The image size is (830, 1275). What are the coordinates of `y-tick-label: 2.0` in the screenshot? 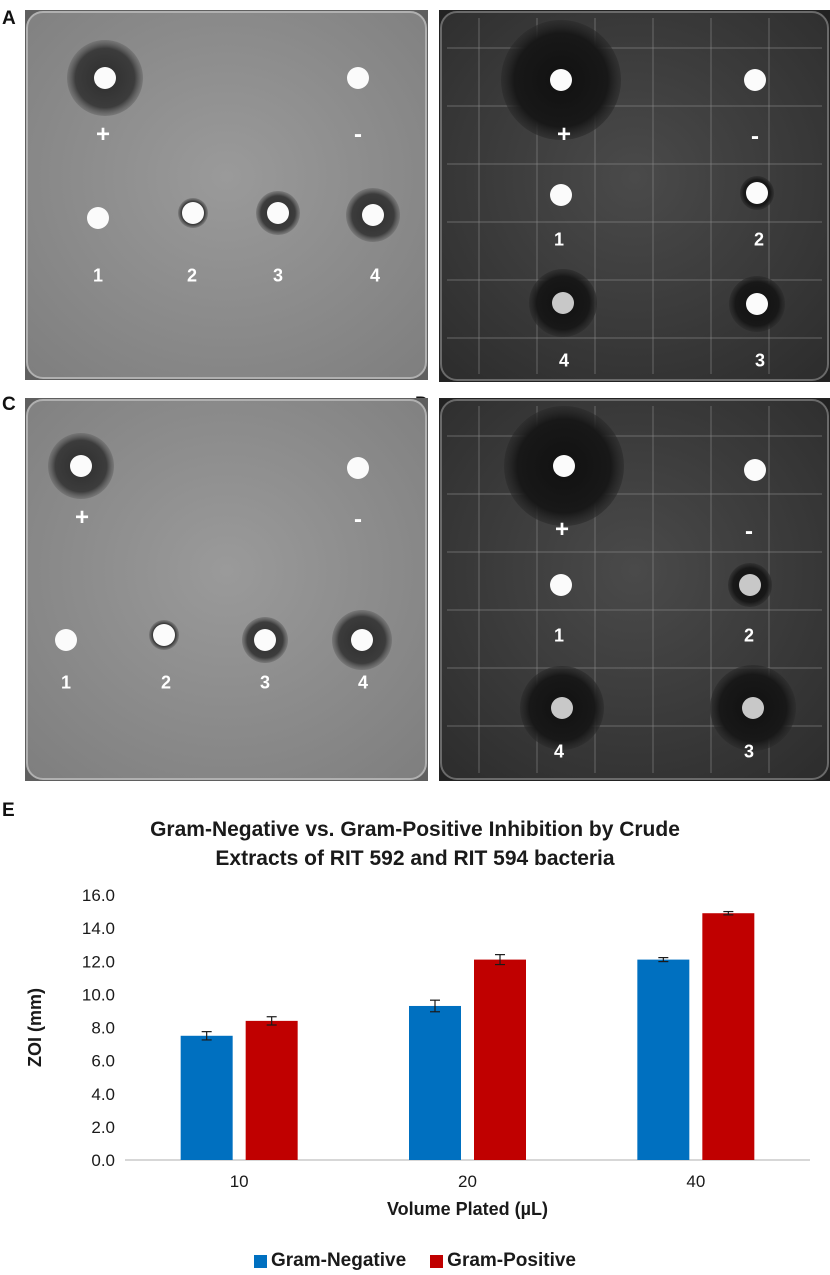 It's located at (103, 1127).